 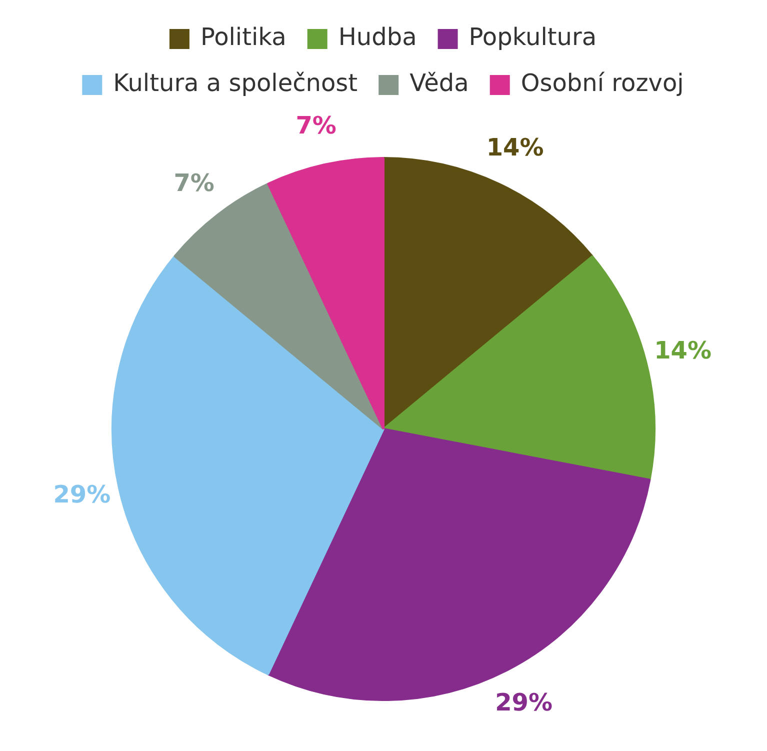 What do you see at coordinates (532, 37) in the screenshot?
I see `legend-label: Popkultura` at bounding box center [532, 37].